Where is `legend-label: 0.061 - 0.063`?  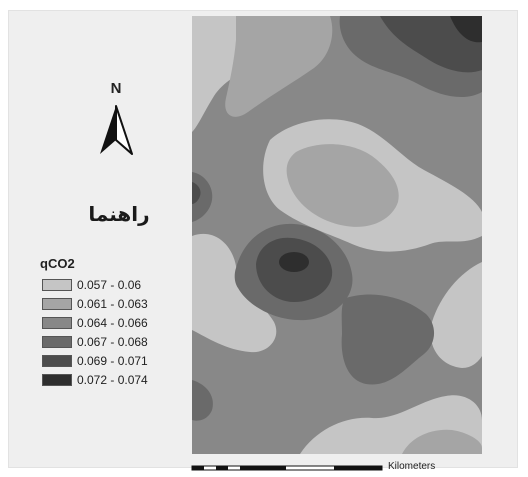
legend-label: 0.061 - 0.063 is located at coordinates (112, 303).